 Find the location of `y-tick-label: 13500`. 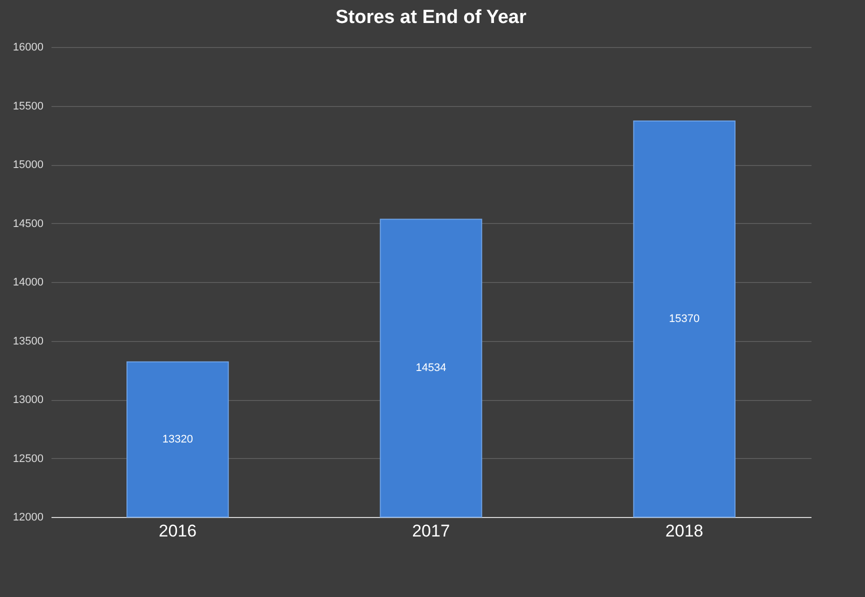

y-tick-label: 13500 is located at coordinates (28, 341).